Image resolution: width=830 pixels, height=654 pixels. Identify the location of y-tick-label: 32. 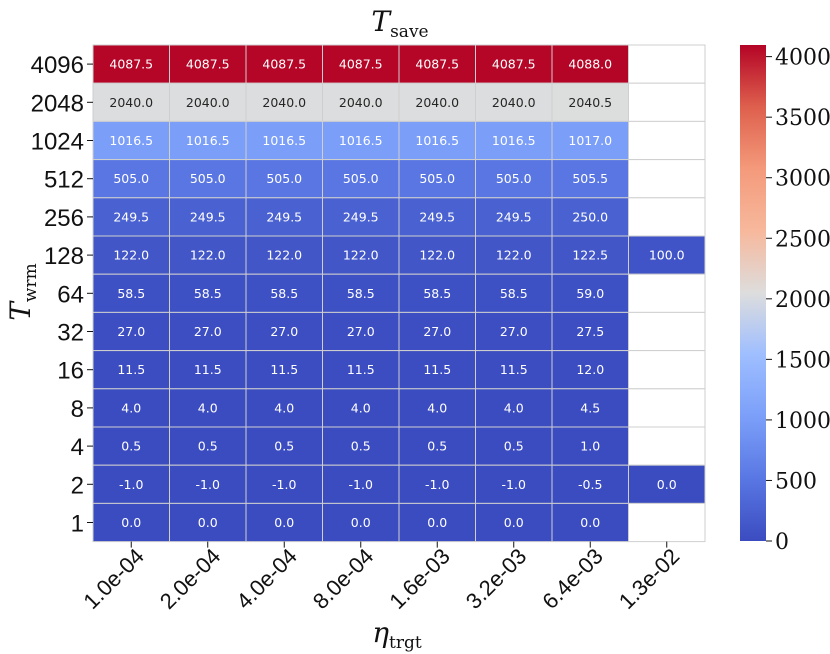
(70, 333).